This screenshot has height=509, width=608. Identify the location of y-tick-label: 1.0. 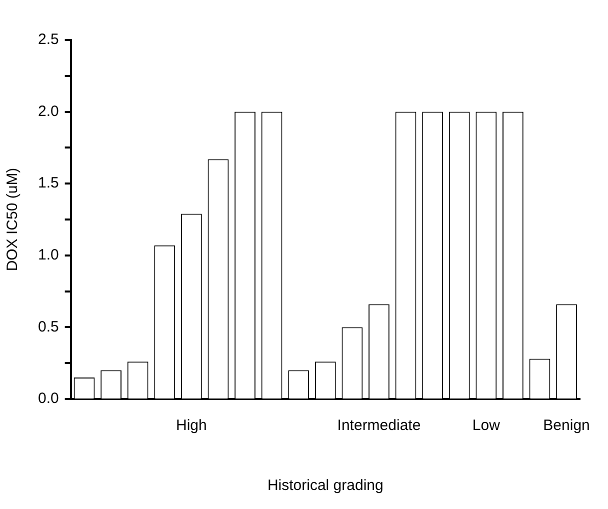
(48, 255).